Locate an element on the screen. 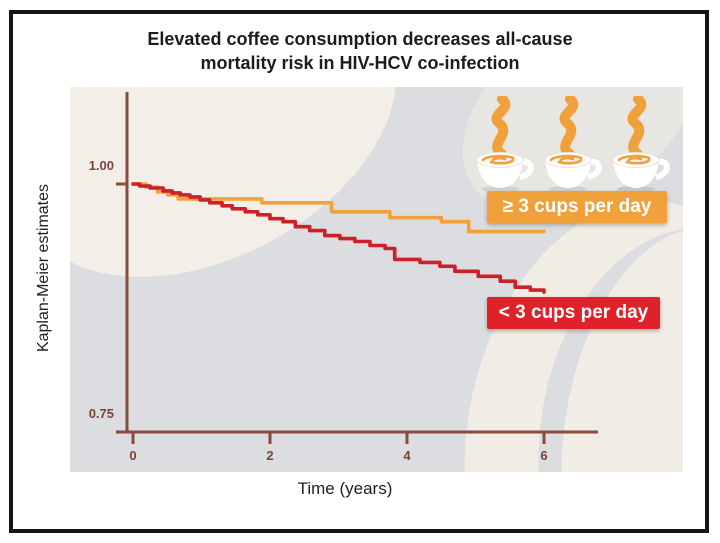  y-tick-label-1.00: 1.00 is located at coordinates (101, 165).